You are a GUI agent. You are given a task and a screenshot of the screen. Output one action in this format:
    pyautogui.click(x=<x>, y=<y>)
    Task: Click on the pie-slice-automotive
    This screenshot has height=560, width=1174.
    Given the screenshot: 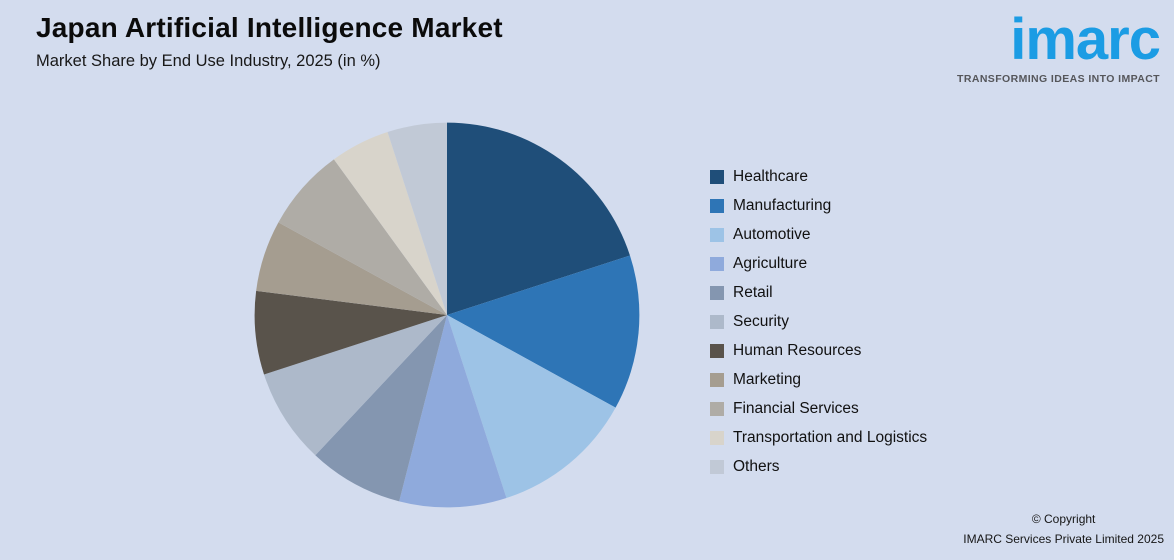 What is the action you would take?
    pyautogui.click(x=531, y=406)
    